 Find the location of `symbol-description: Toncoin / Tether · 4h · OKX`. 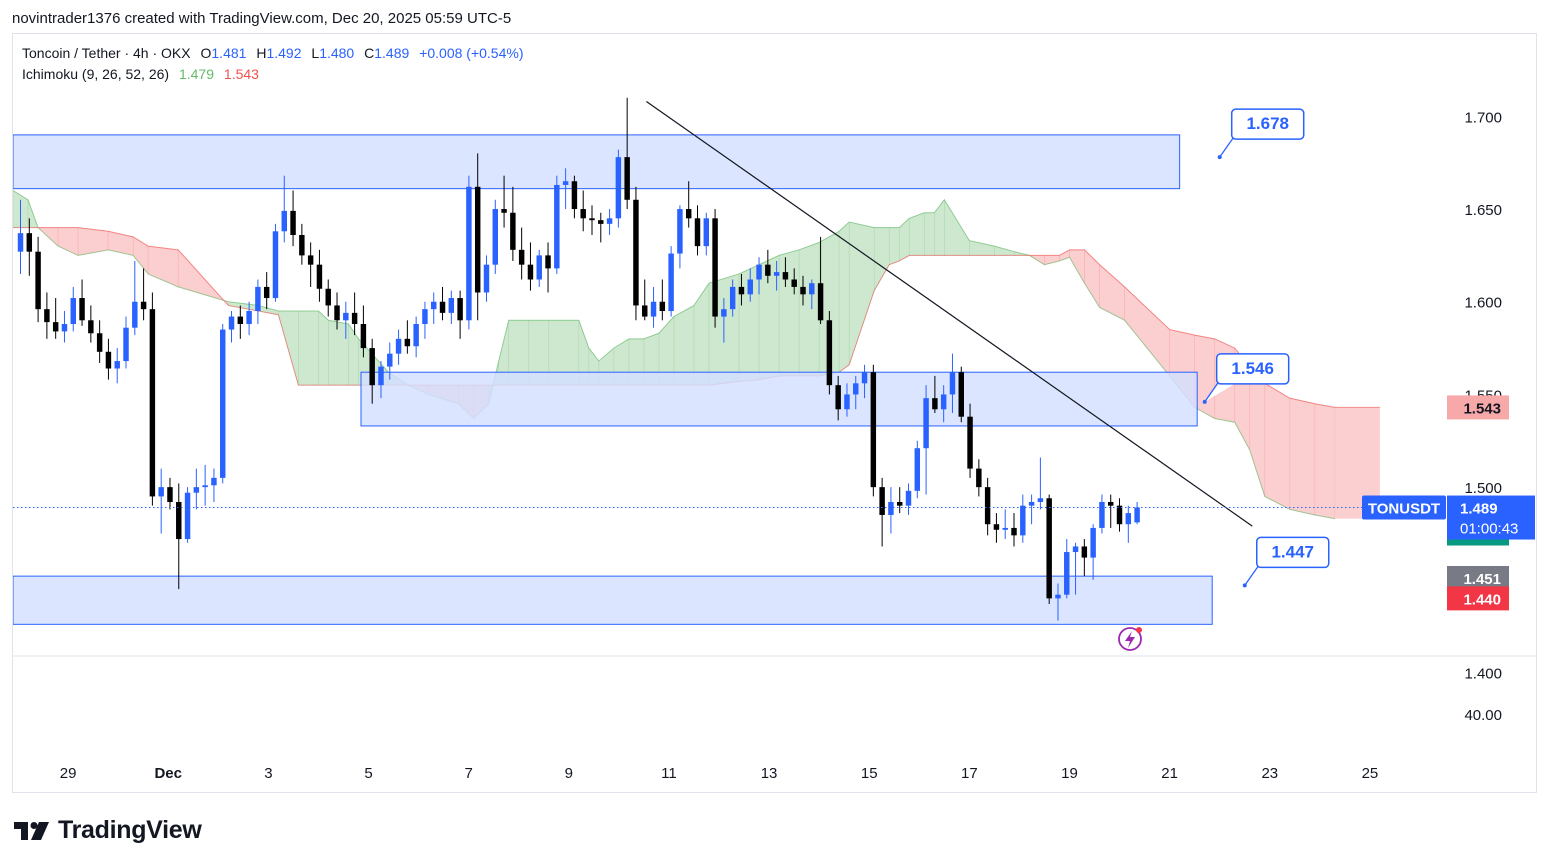

symbol-description: Toncoin / Tether · 4h · OKX is located at coordinates (106, 53).